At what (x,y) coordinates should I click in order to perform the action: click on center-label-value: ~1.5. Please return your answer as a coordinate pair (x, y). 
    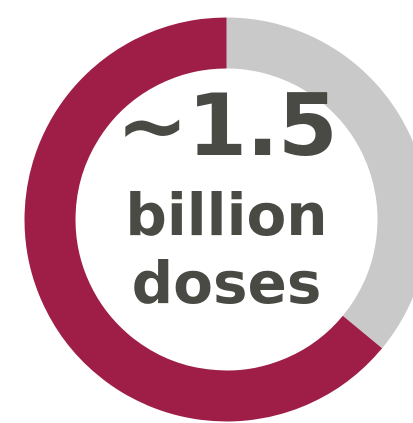
    Looking at the image, I should click on (226, 126).